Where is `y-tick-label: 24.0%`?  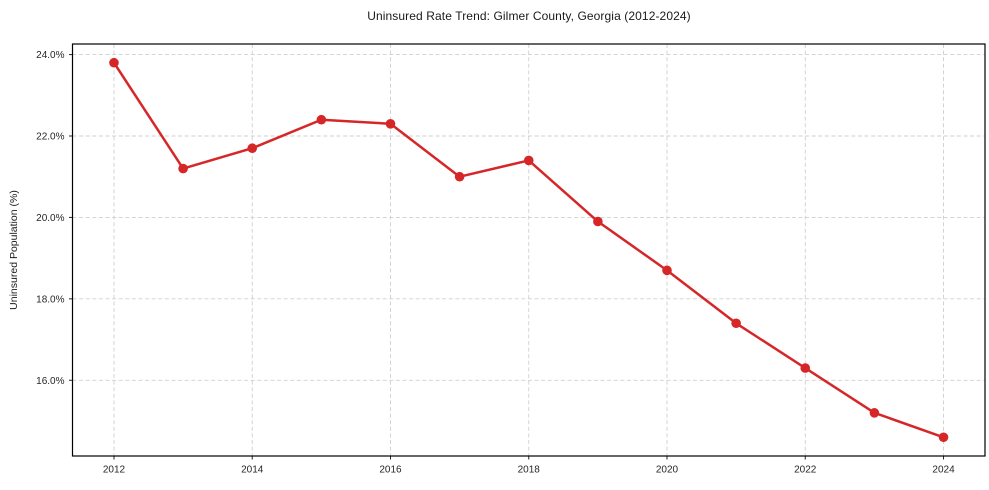 y-tick-label: 24.0% is located at coordinates (50, 55).